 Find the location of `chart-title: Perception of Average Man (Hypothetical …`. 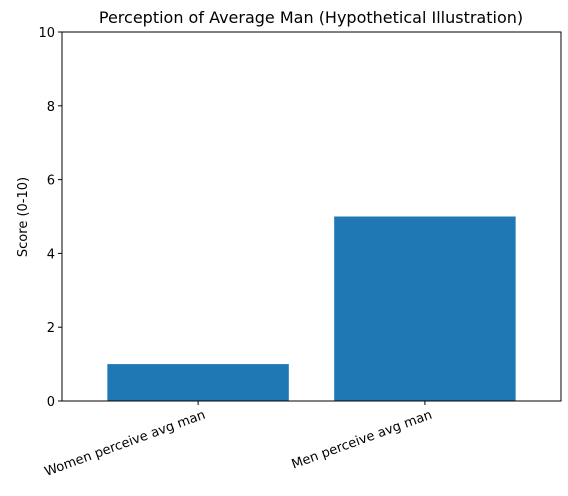

chart-title: Perception of Average Man (Hypothetical … is located at coordinates (311, 17).